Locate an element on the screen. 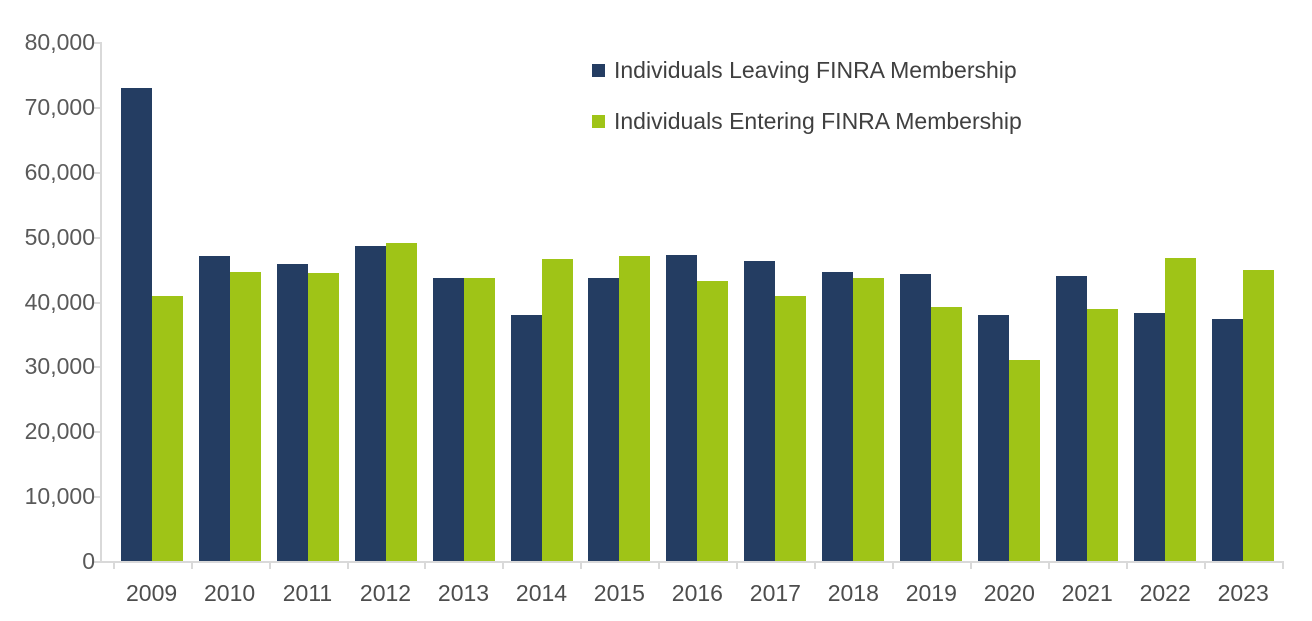 This screenshot has width=1312, height=621. x-category-label: 2021 is located at coordinates (1087, 593).